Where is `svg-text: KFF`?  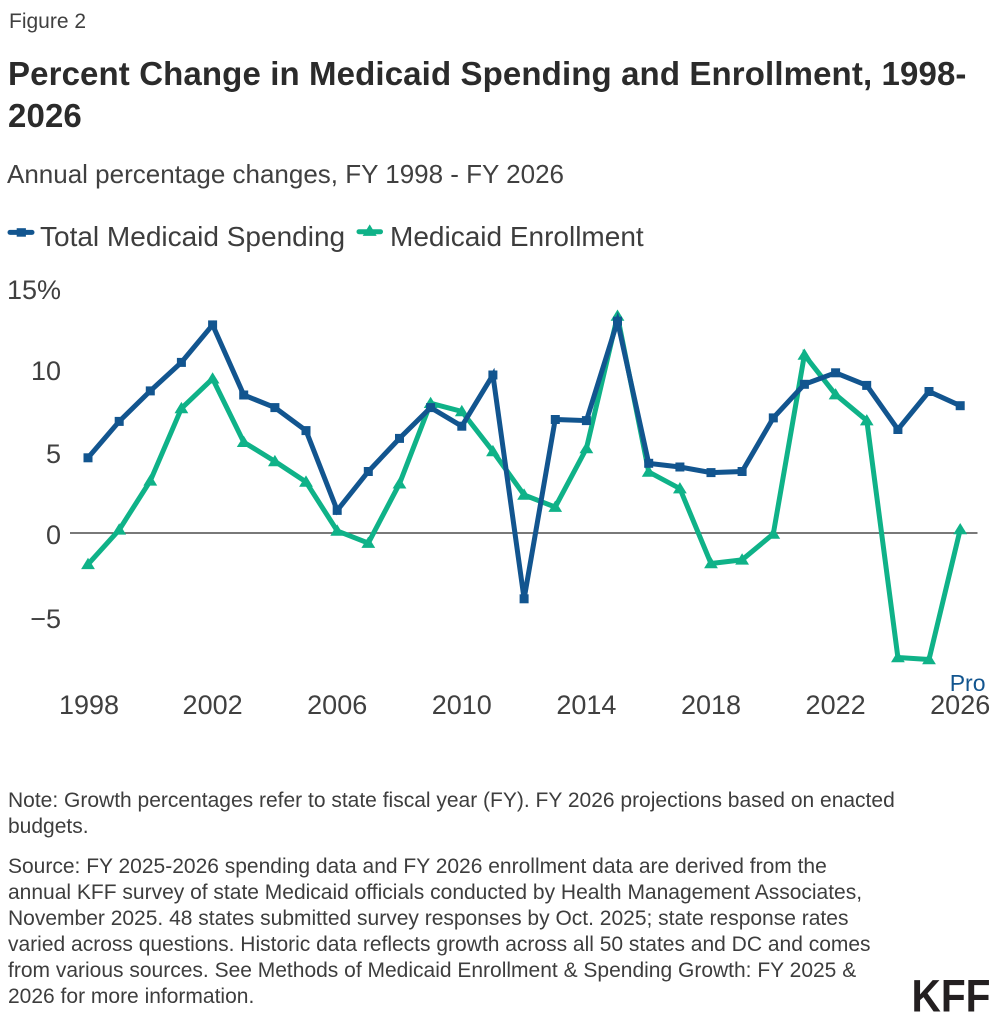 svg-text: KFF is located at coordinates (951, 995).